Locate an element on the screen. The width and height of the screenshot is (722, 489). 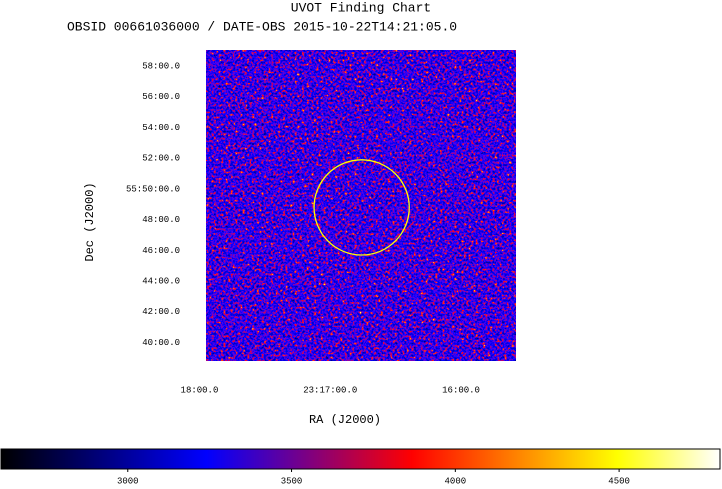
y-tick-label: 54:00.0 is located at coordinates (161, 128).